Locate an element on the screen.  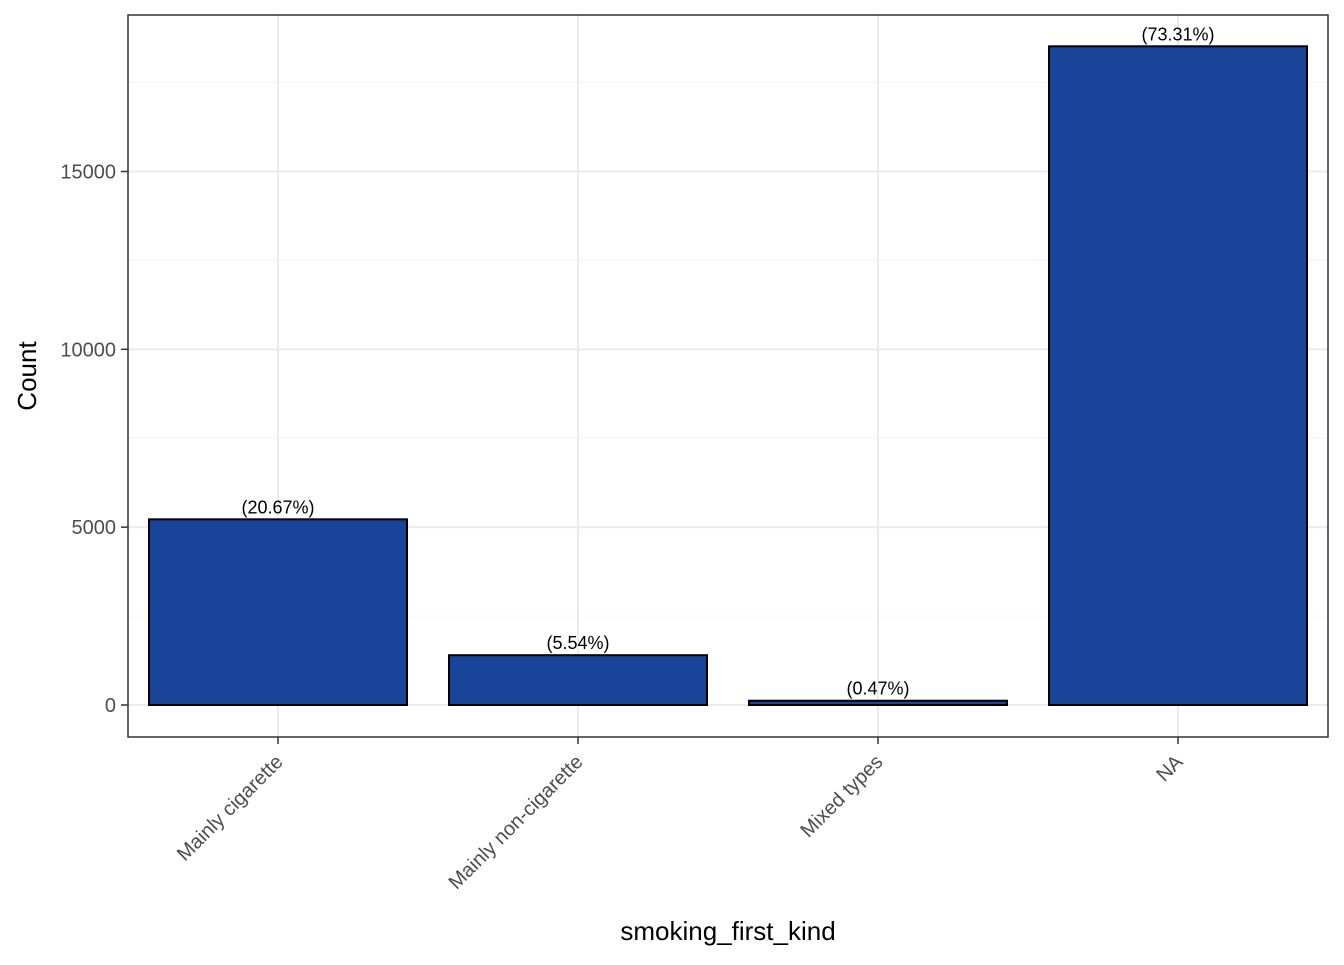
y-tick-label: 10000 is located at coordinates (88, 350).